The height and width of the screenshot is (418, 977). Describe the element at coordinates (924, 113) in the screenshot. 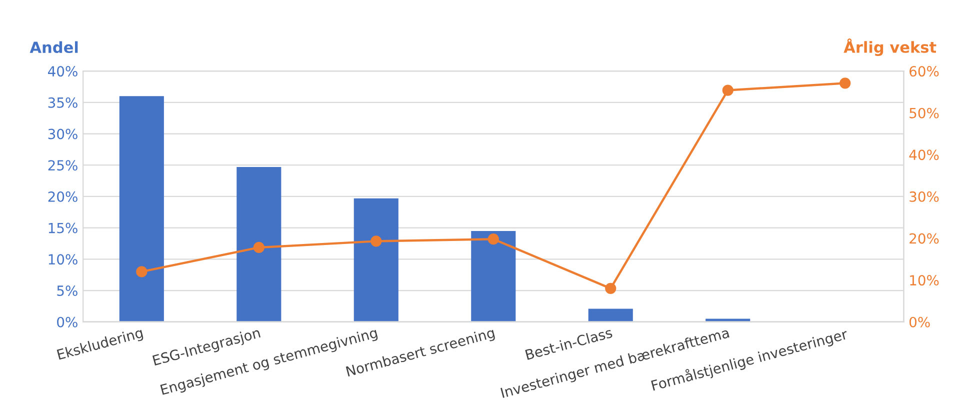

I see `y2-tick-label: 50%` at that location.